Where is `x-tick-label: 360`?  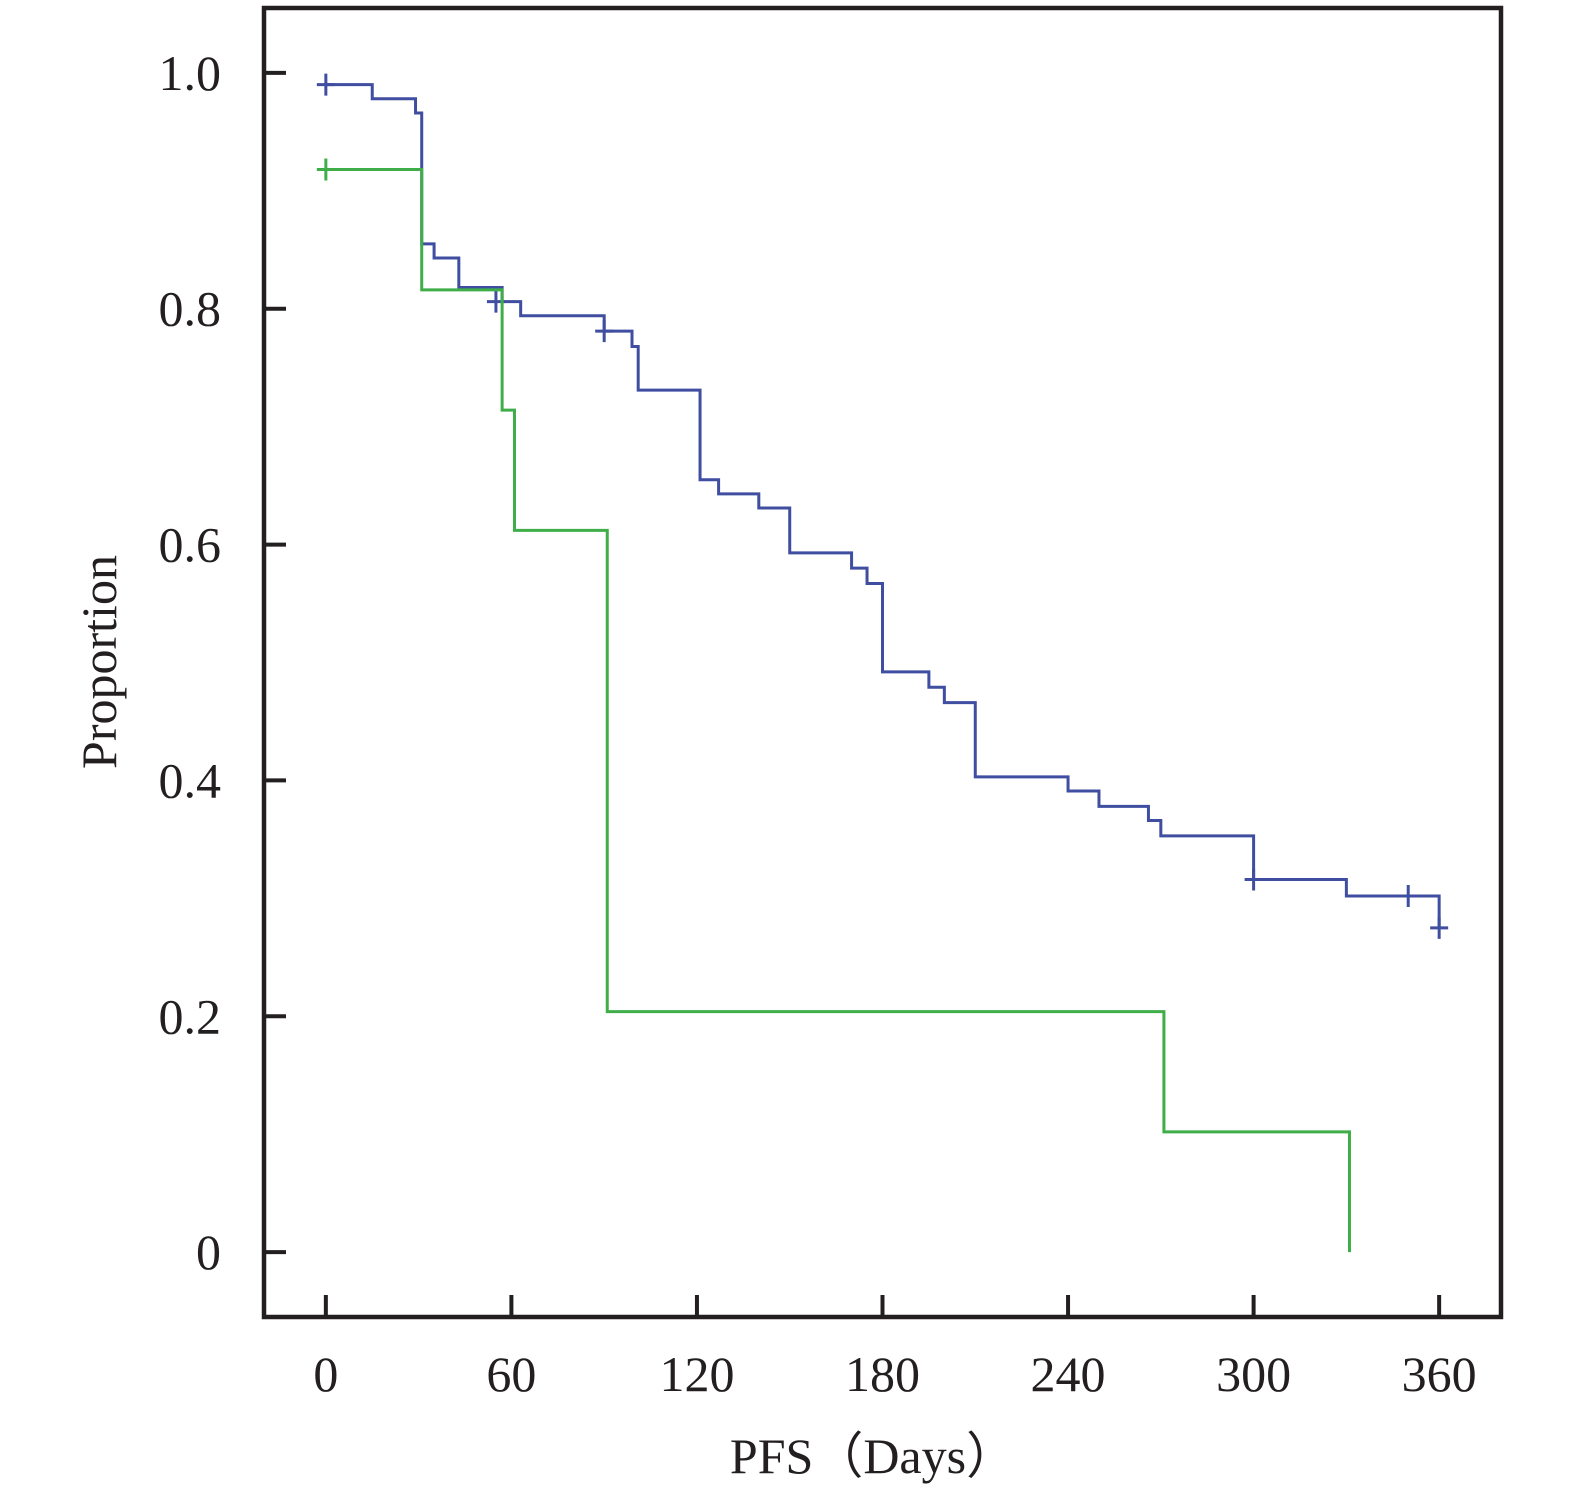
x-tick-label: 360 is located at coordinates (1439, 1374).